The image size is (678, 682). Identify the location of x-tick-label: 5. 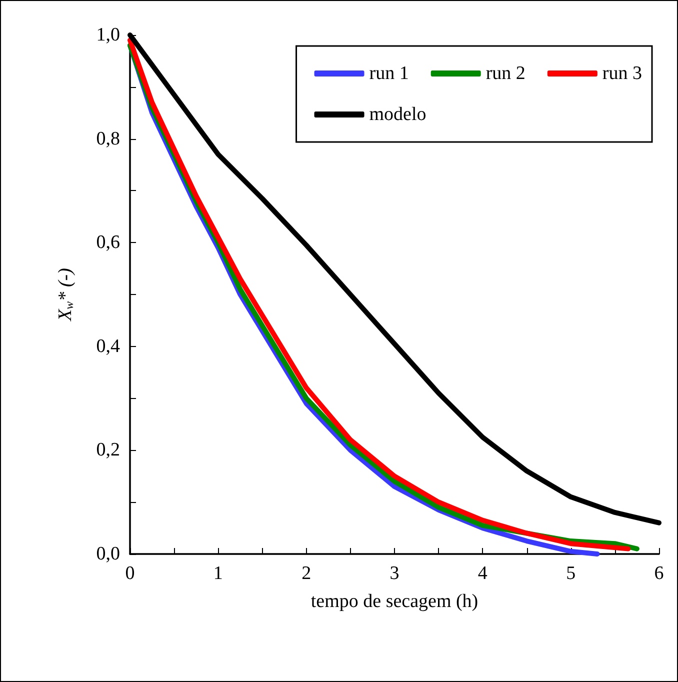
(571, 573).